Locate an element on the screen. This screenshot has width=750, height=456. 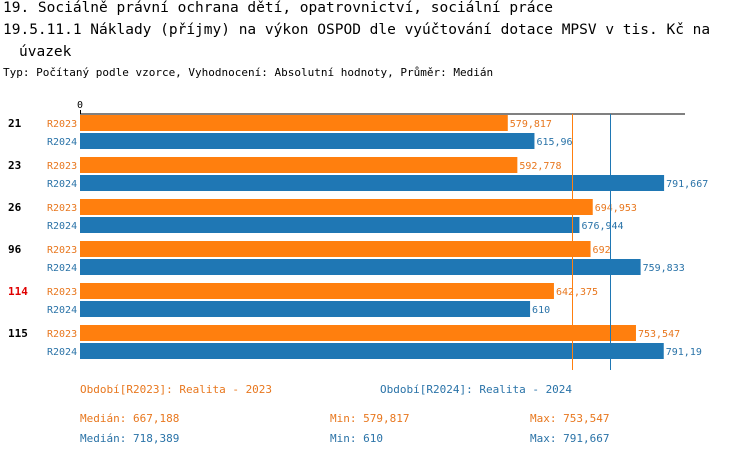
data-label: 694,953 is located at coordinates (616, 208).